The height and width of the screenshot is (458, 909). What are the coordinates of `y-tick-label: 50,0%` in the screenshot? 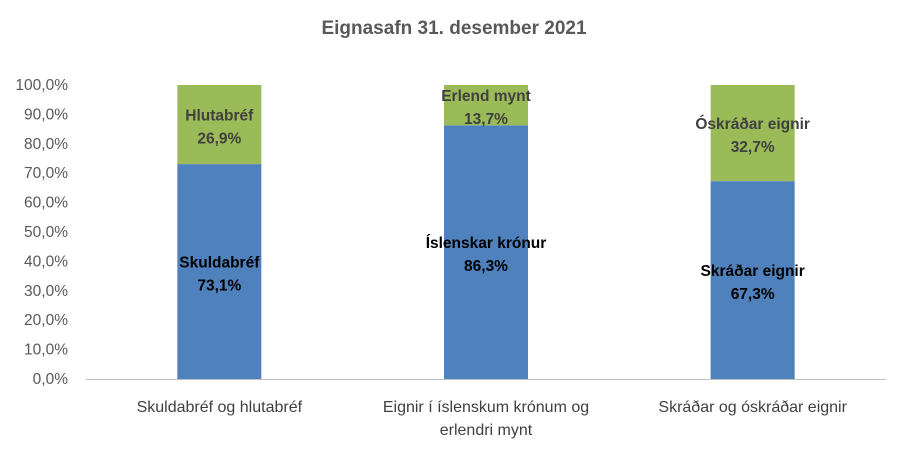 It's located at (46, 232).